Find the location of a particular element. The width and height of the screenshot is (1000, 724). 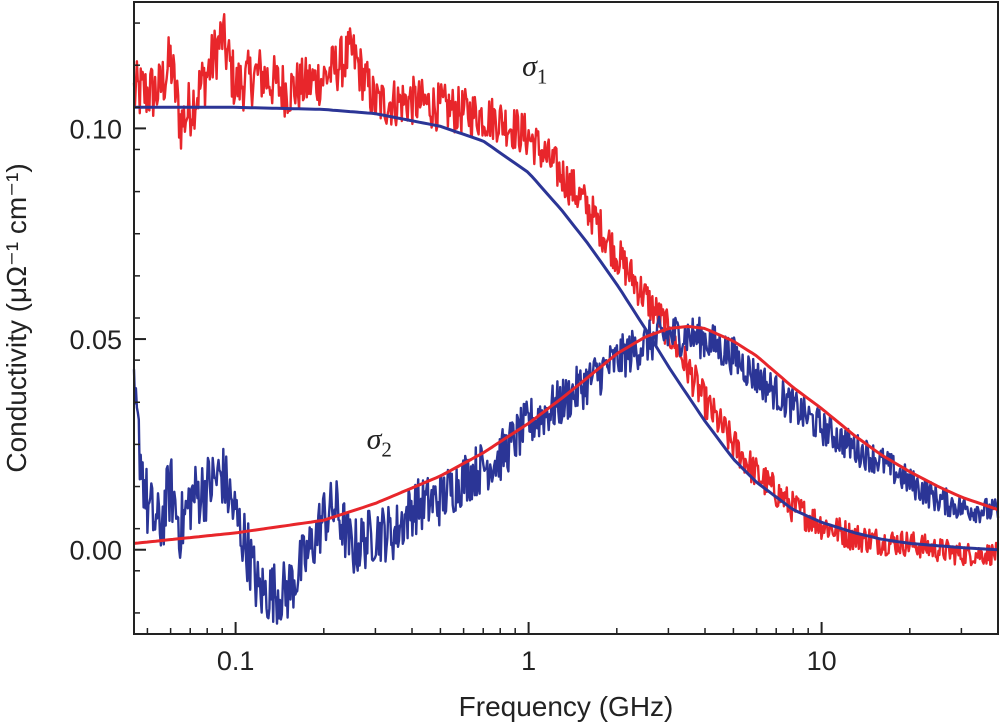

y-tick-label-1: 0.05 is located at coordinates (95, 340).